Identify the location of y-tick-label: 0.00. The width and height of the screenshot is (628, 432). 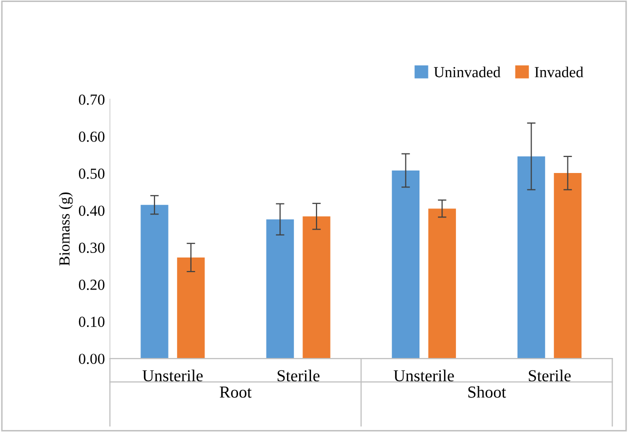
(91, 359).